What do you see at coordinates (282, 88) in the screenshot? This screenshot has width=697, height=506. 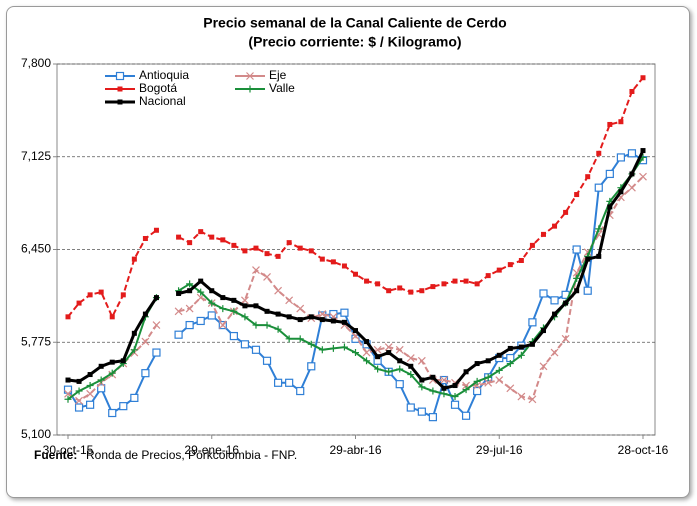 I see `legend-label: Valle` at bounding box center [282, 88].